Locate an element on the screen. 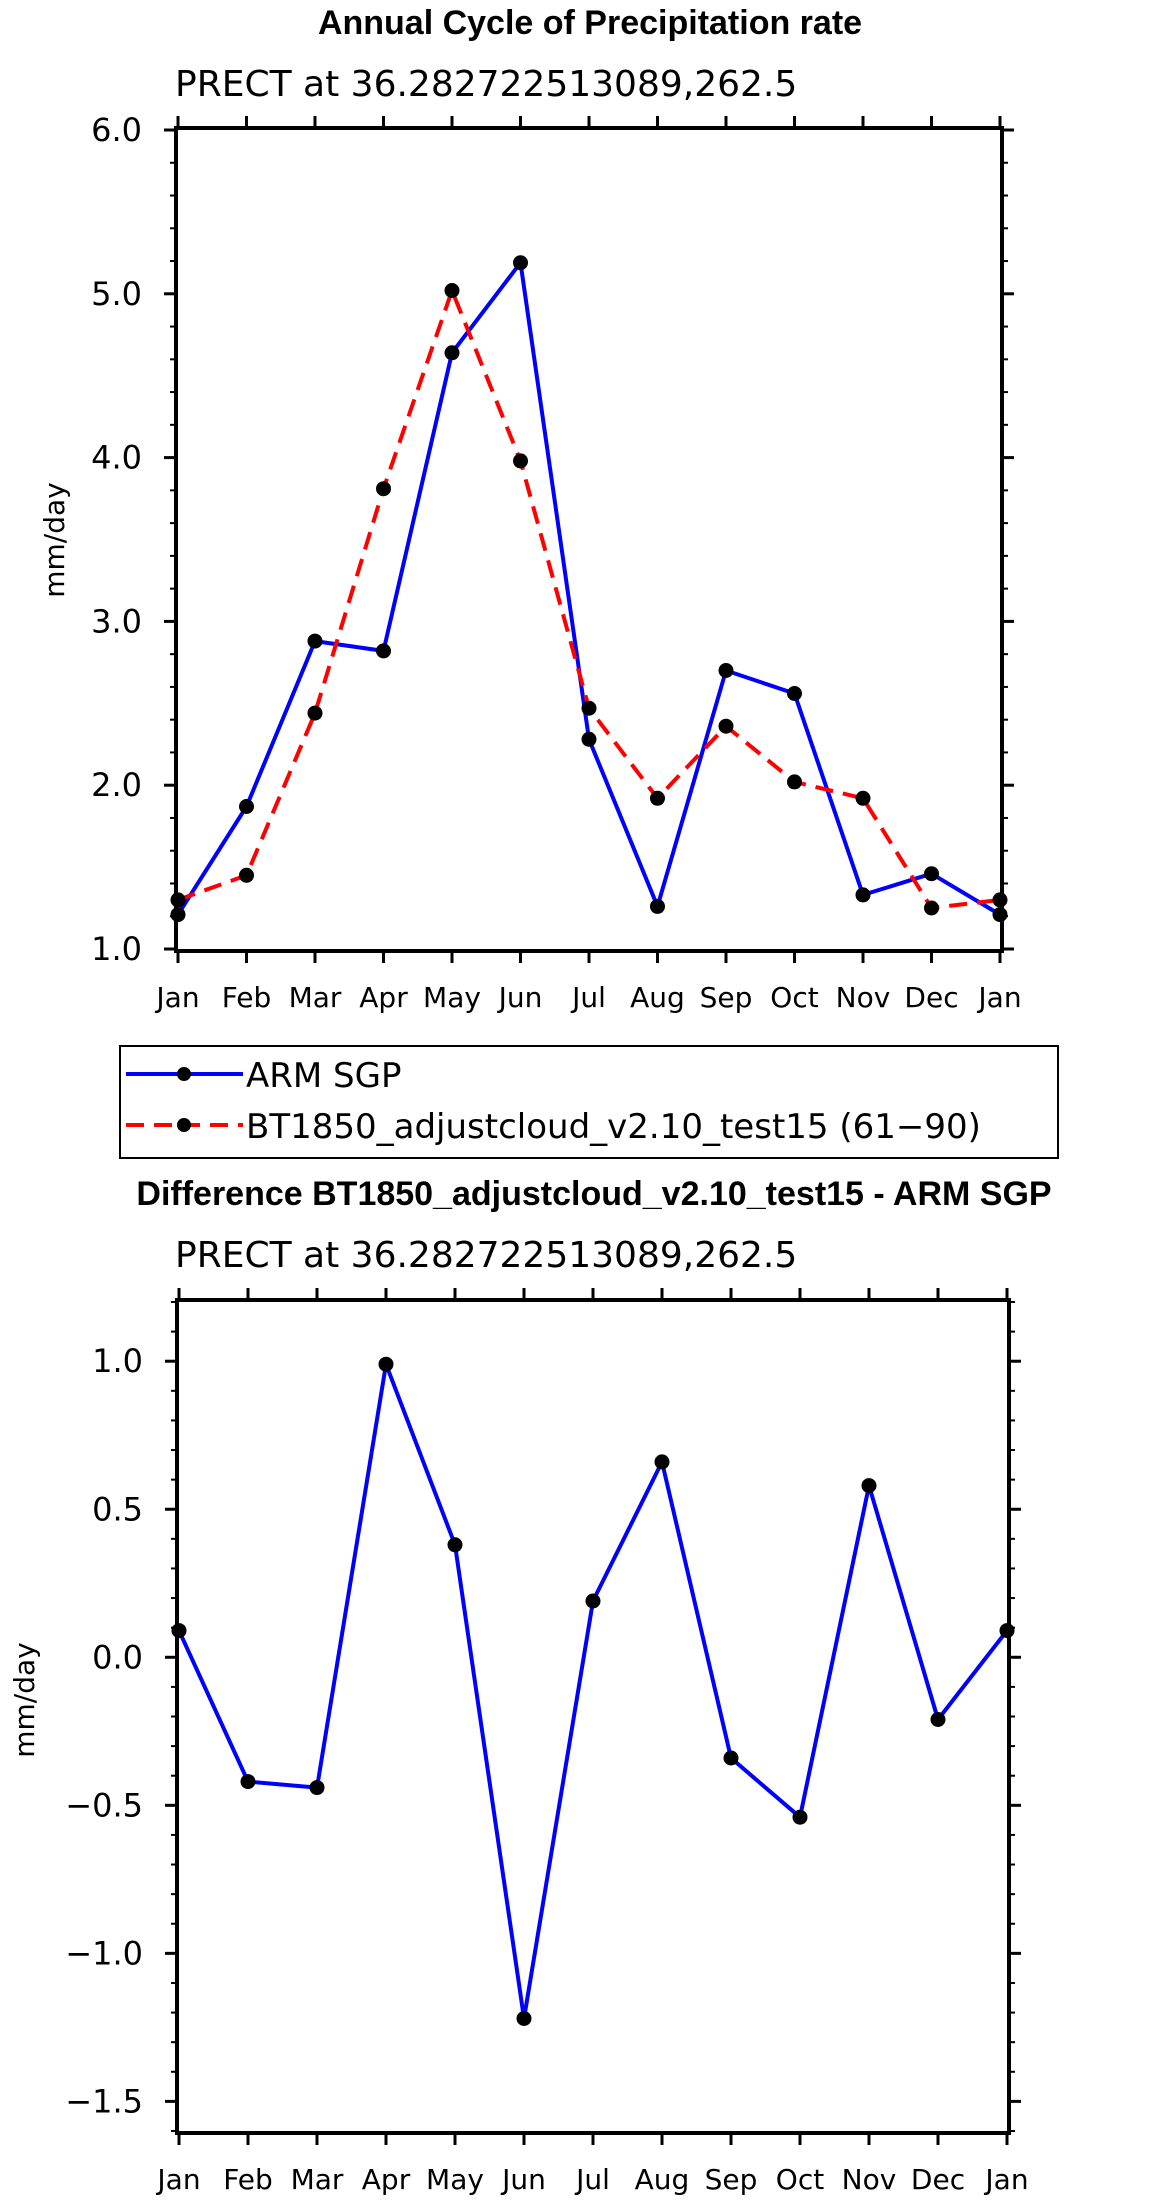  chart1-y-tick-labels: 1.0 2.0 3.0 4.0 5.0 6.0 is located at coordinates (116, 539).